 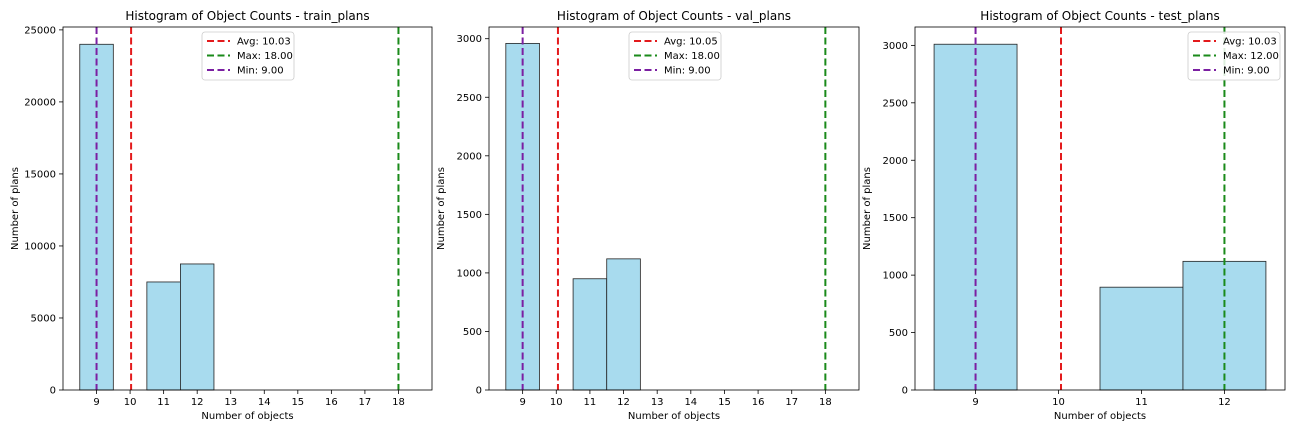 I want to click on legend-entry-label: Max: 12.00, so click(x=1251, y=56).